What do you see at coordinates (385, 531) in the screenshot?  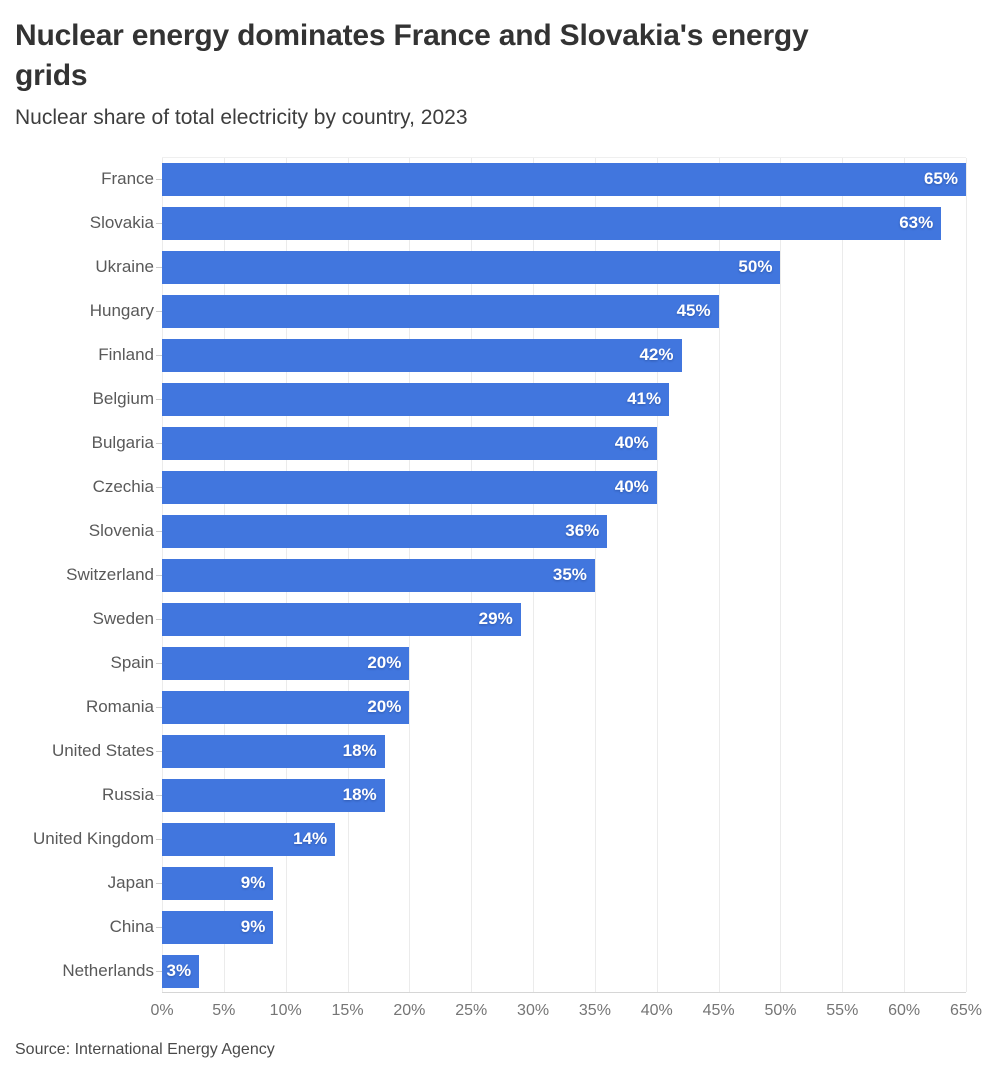 I see `bar: 36%` at bounding box center [385, 531].